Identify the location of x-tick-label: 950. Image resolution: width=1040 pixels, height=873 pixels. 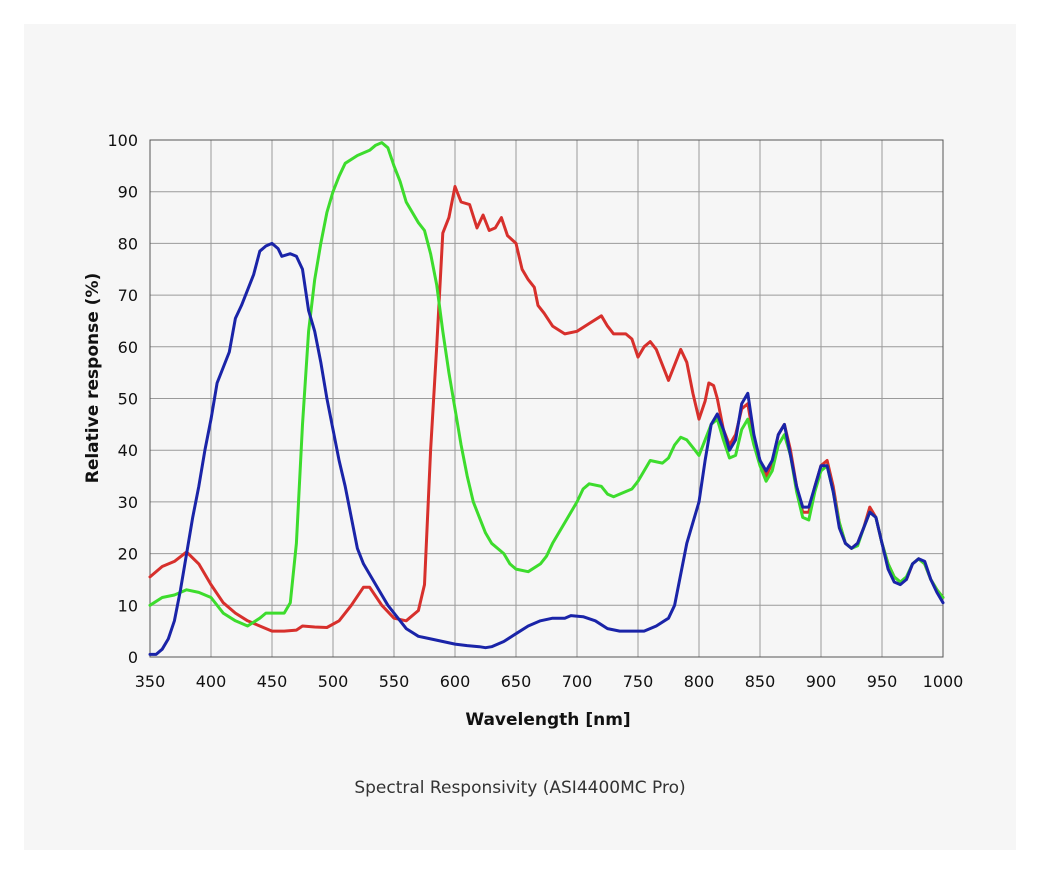
(882, 681).